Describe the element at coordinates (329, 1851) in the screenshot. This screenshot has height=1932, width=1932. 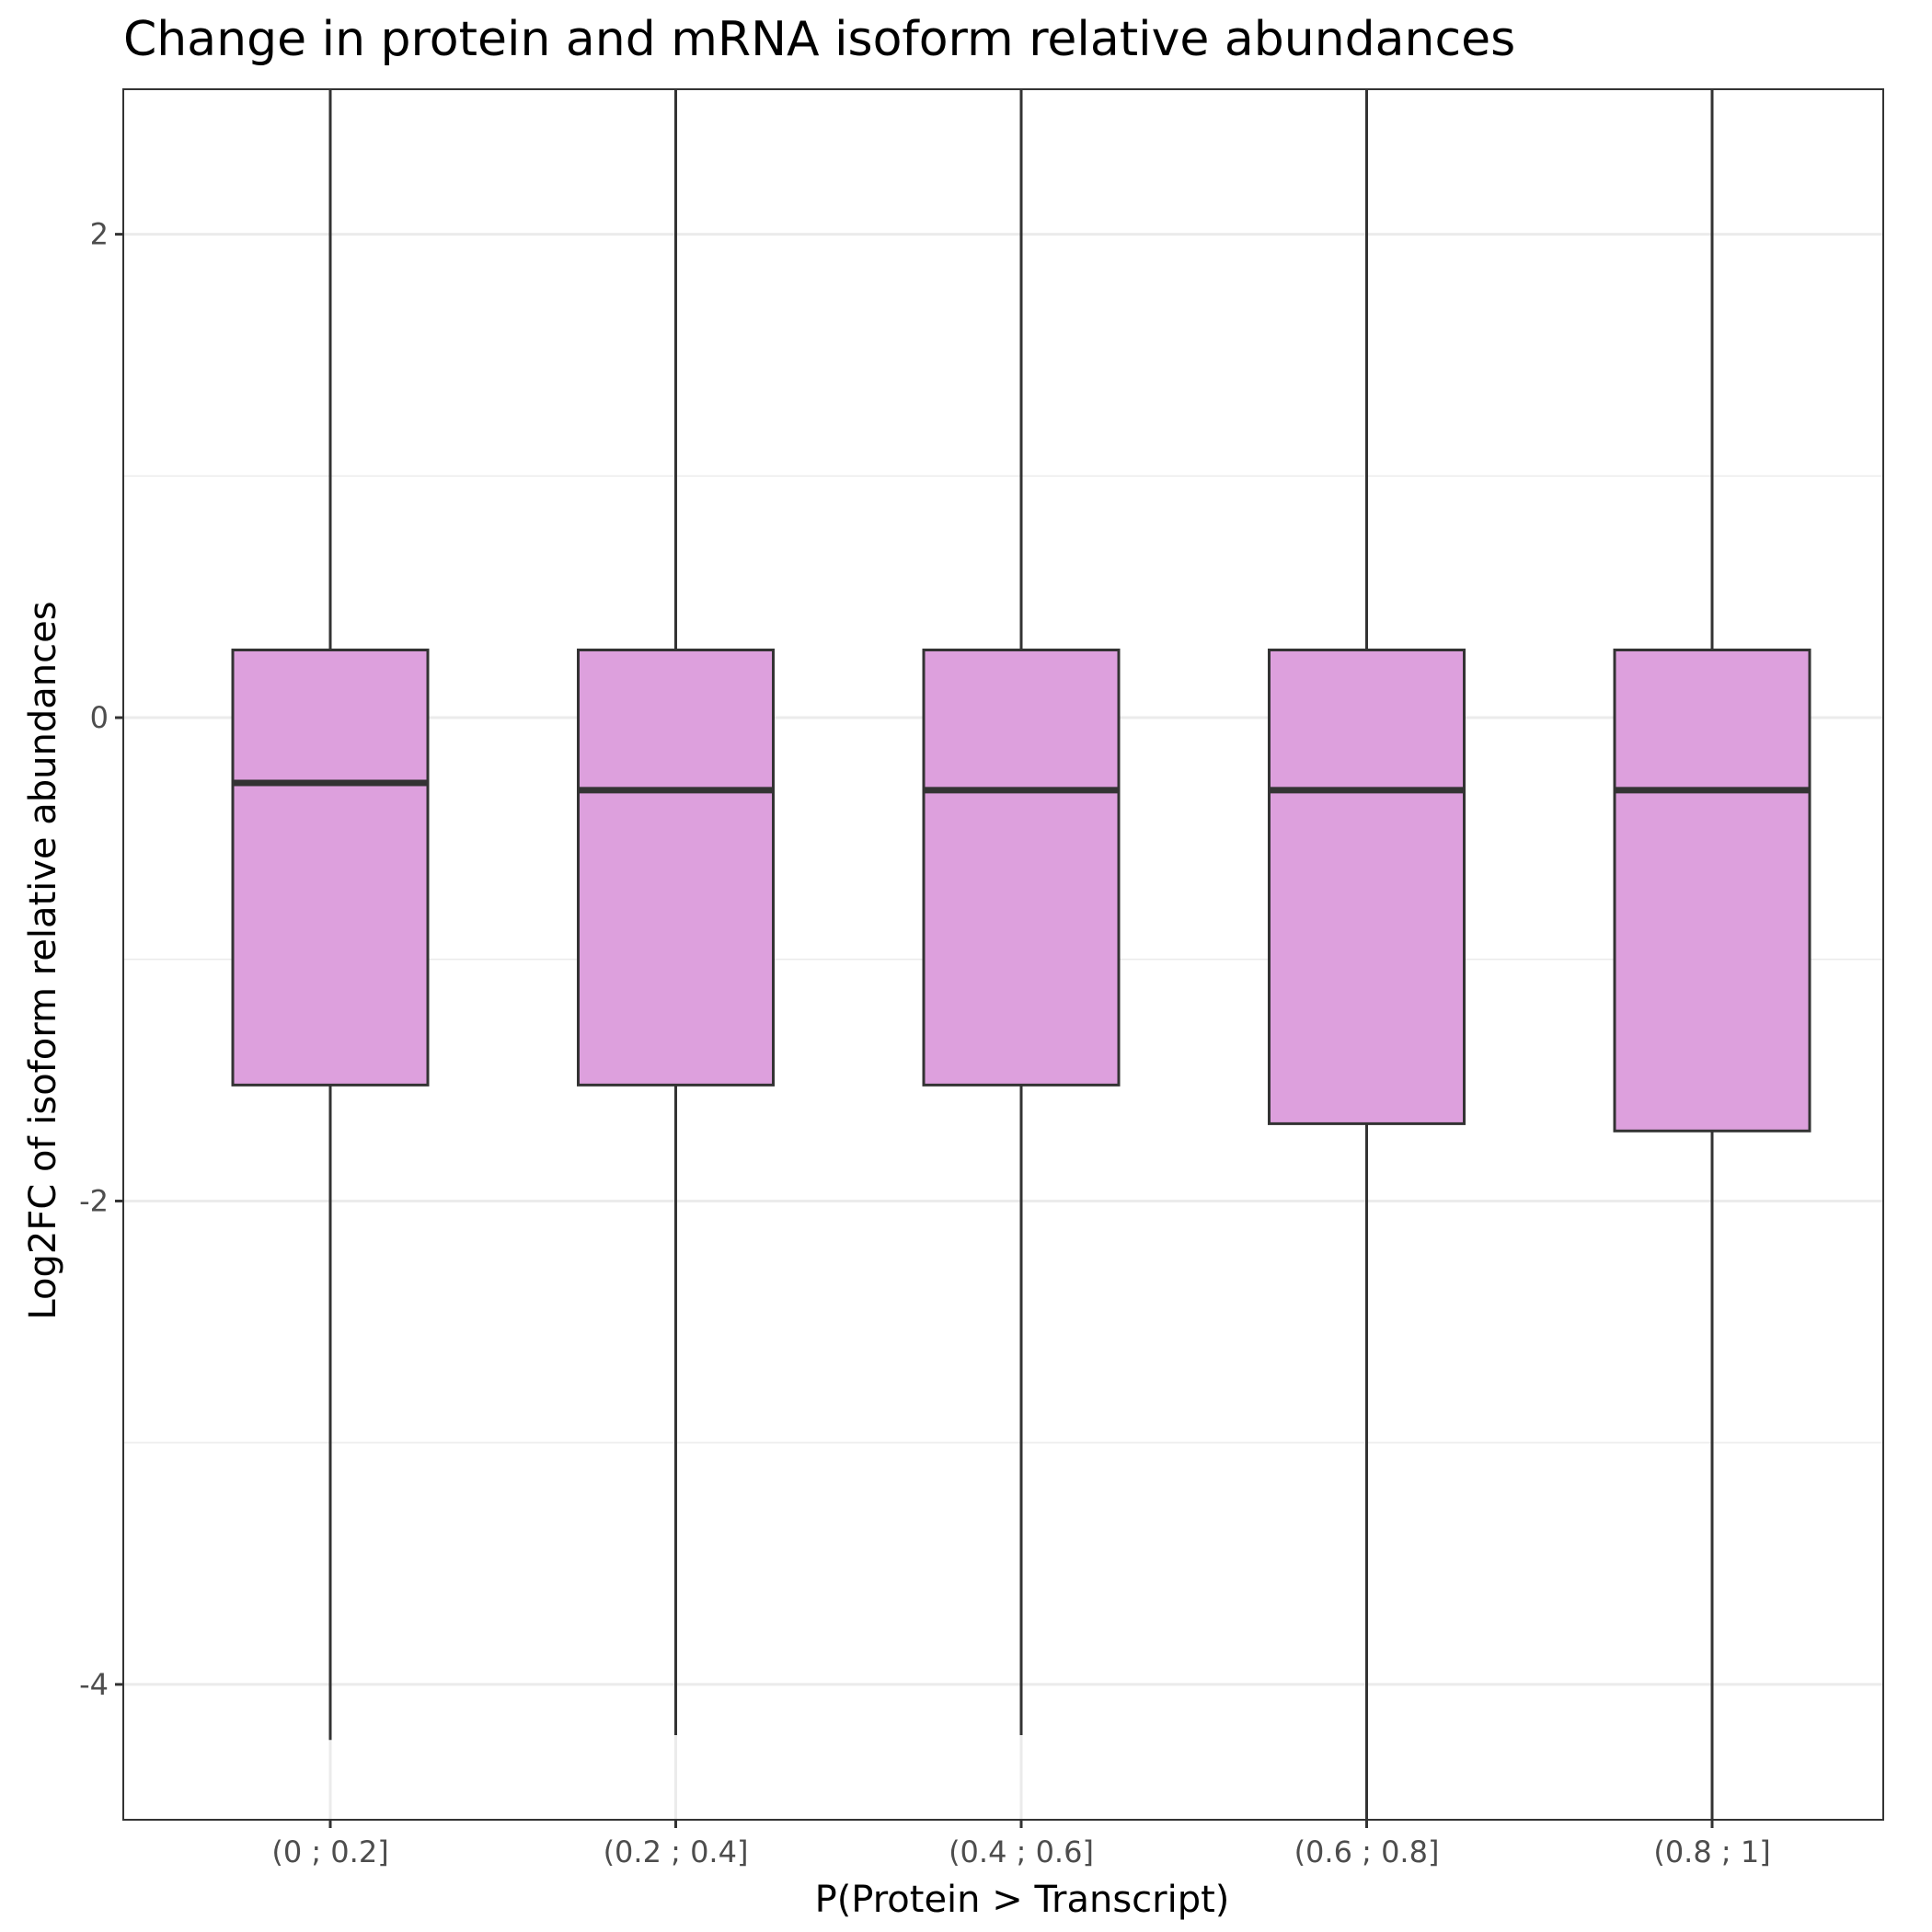
I see `x-tick-label: (0 ; 0.2]` at that location.